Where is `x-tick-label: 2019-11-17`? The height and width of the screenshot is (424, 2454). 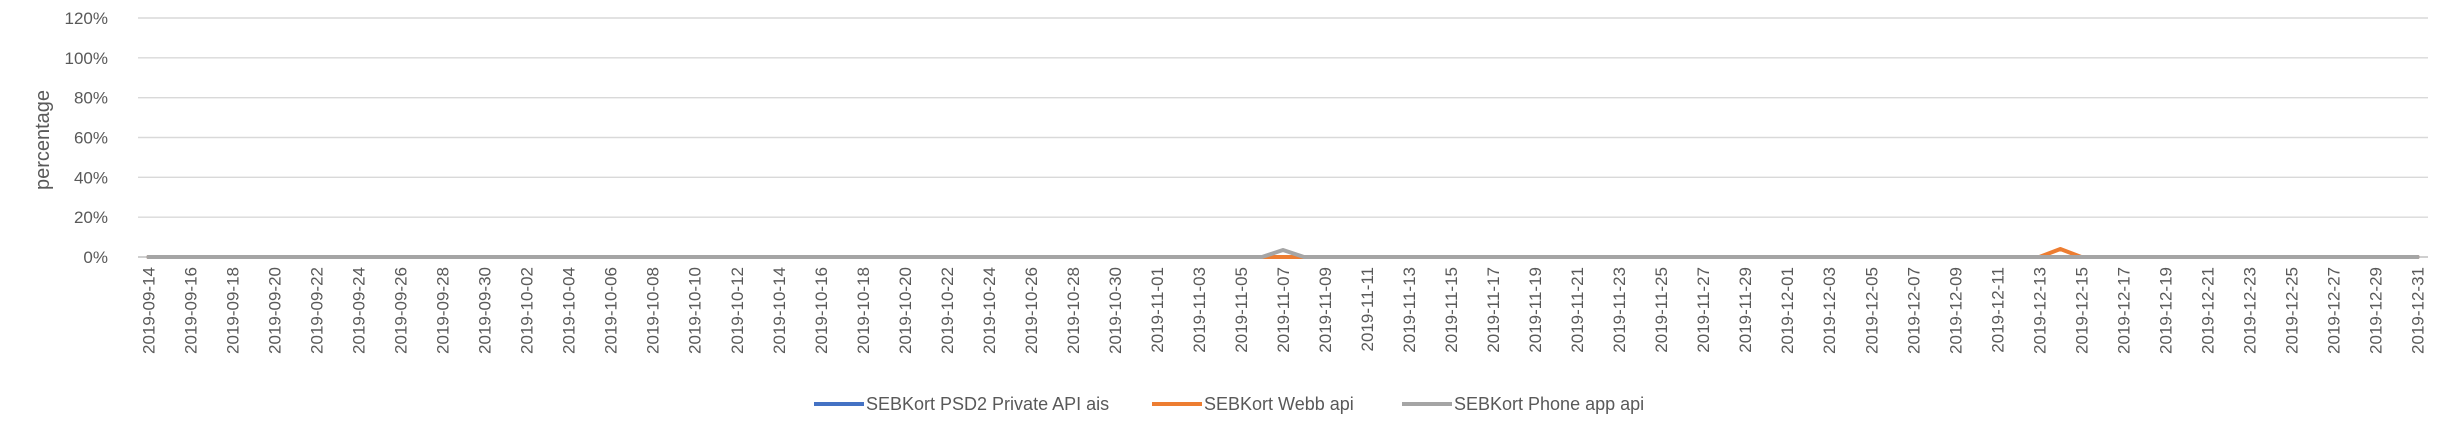 x-tick-label: 2019-11-17 is located at coordinates (1493, 310).